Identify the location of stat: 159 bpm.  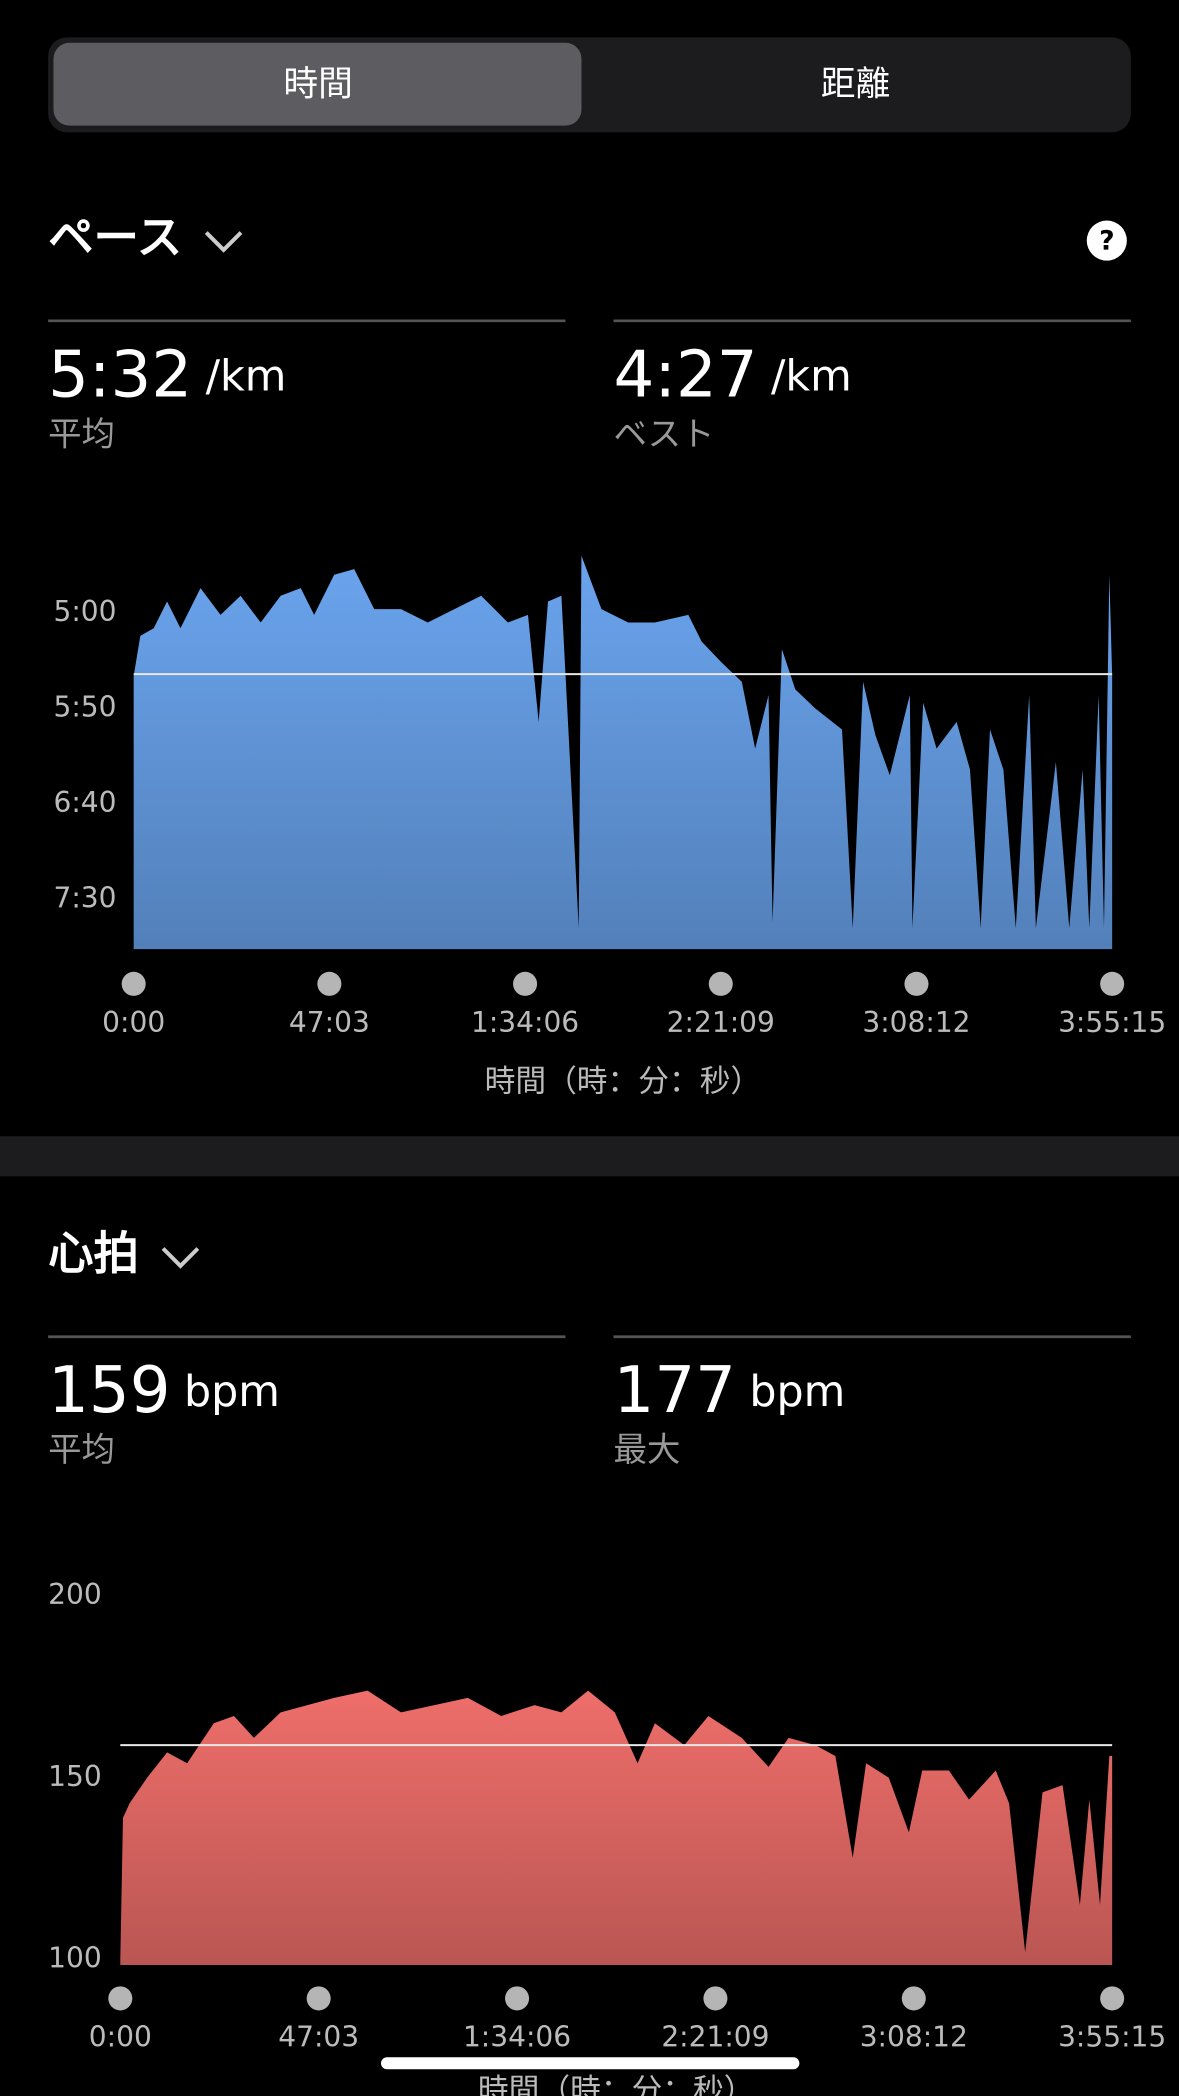
(164, 1390).